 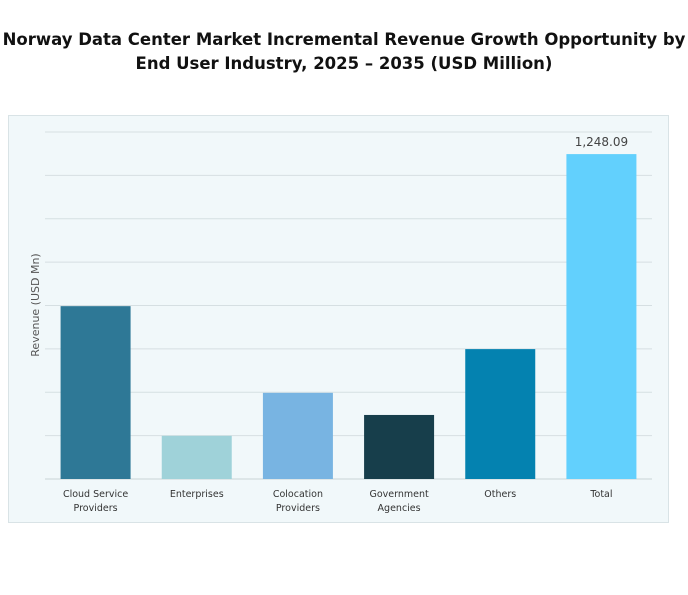 What do you see at coordinates (399, 494) in the screenshot?
I see `x-tick-label: Government` at bounding box center [399, 494].